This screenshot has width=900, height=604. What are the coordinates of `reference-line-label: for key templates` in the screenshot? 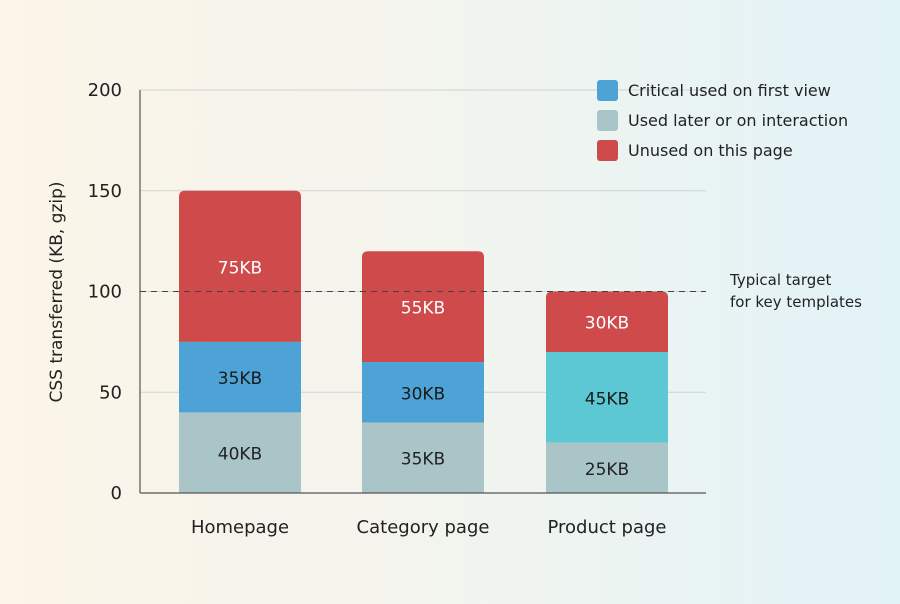 It's located at (796, 302).